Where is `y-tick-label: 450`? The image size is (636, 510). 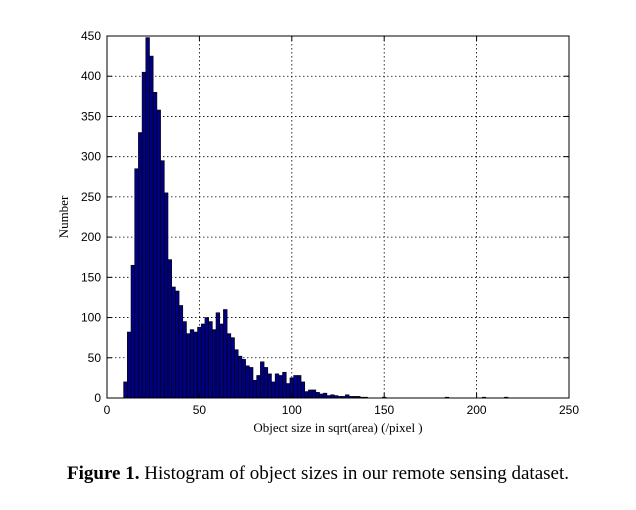
y-tick-label: 450 is located at coordinates (91, 36).